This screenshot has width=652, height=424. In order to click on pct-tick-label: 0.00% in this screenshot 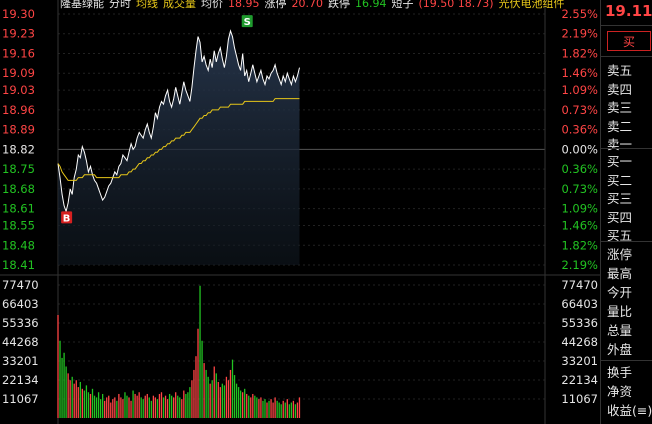, I will do `click(579, 149)`.